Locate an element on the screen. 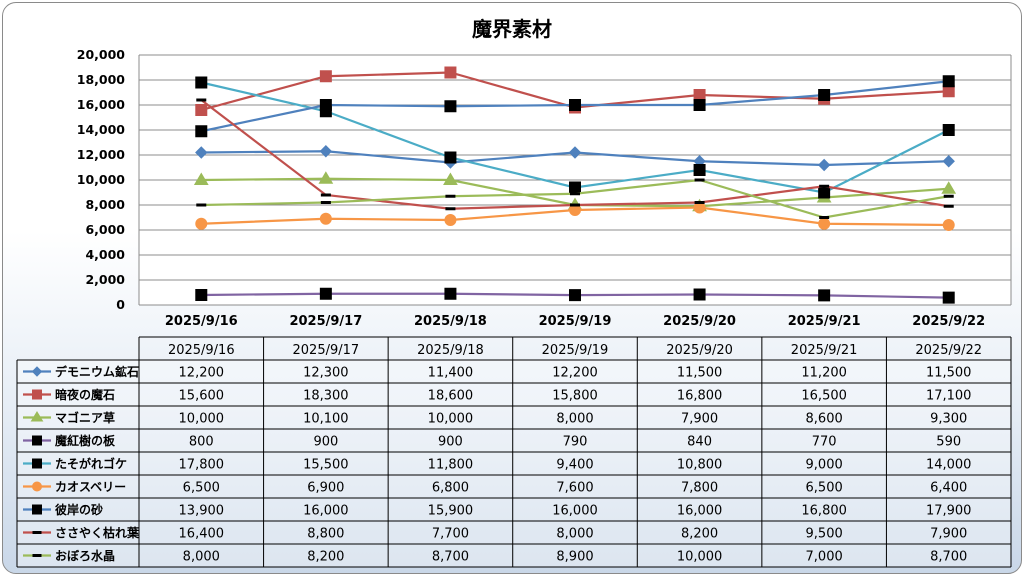 This screenshot has height=576, width=1024. table-cell: 10,000 is located at coordinates (451, 419).